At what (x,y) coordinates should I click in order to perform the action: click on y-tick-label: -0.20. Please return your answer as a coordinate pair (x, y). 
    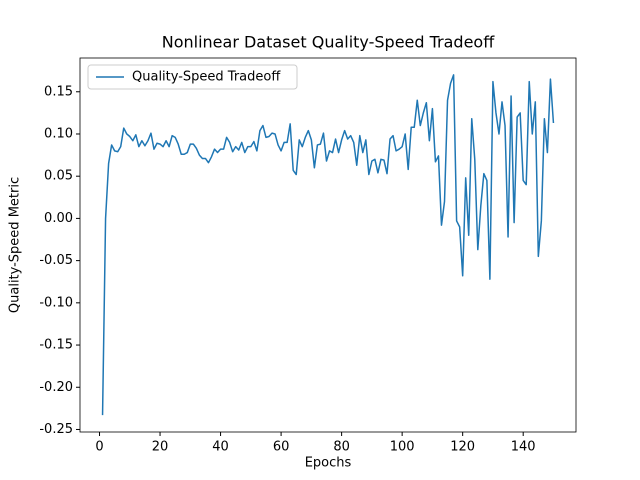
    Looking at the image, I should click on (56, 387).